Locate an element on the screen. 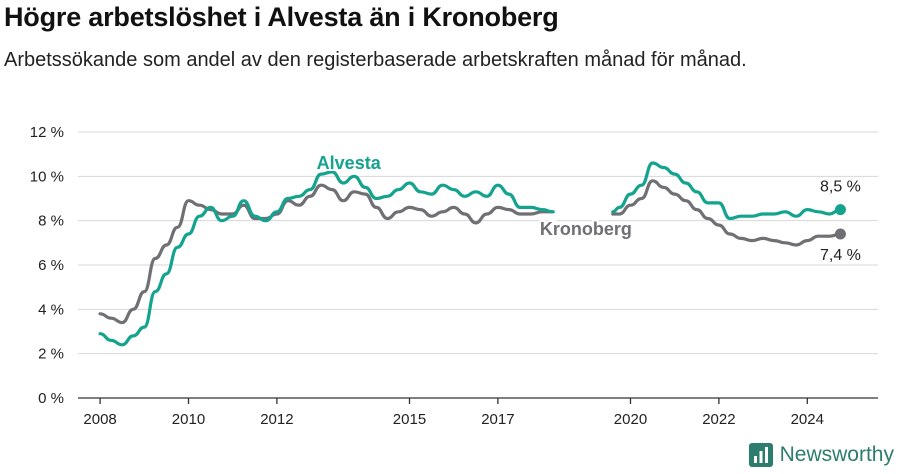  y-axis-ticks: 0 % 2 % 4 % 6 % 8 % 10 % 12 % is located at coordinates (47, 265).